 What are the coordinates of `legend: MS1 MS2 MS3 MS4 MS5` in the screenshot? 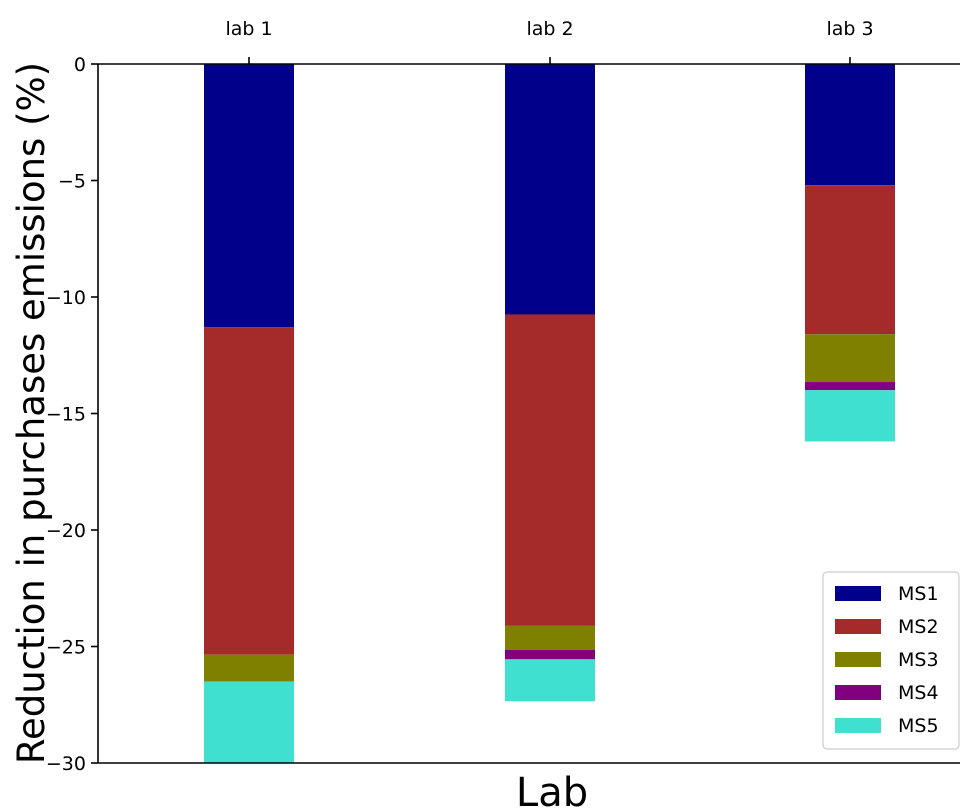 It's located at (891, 660).